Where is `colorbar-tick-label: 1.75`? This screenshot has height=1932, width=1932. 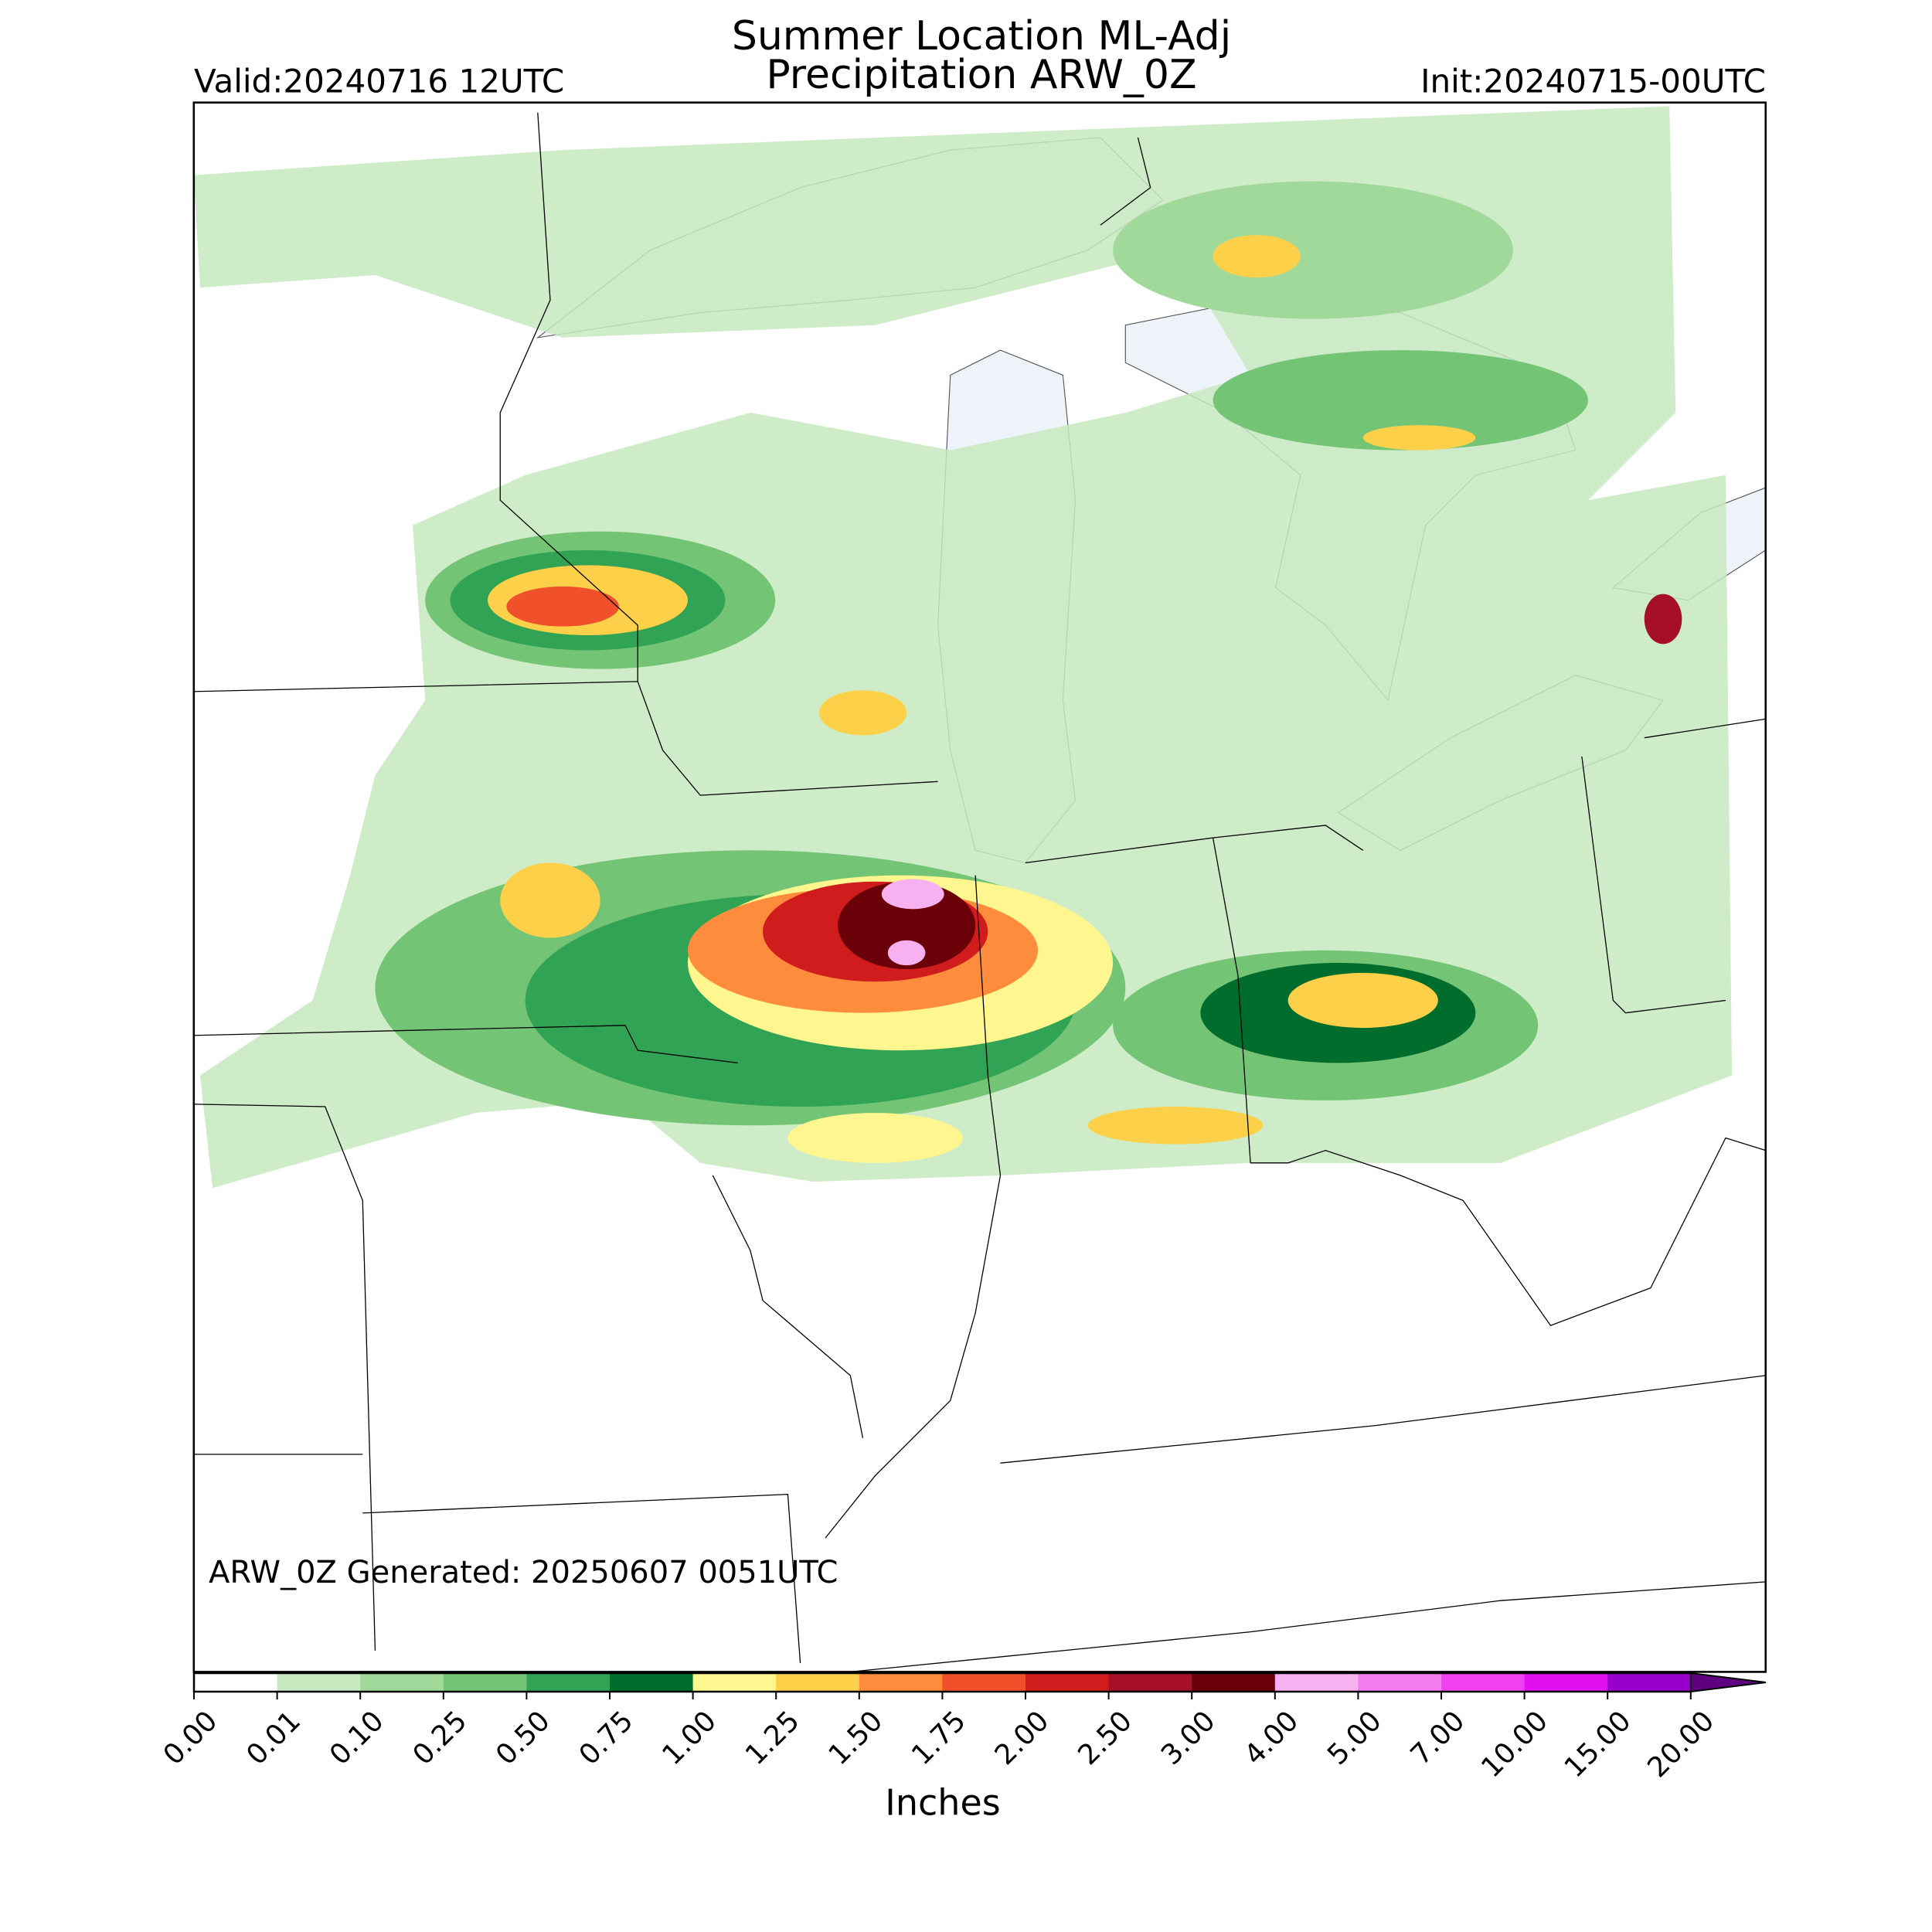
colorbar-tick-label: 1.75 is located at coordinates (939, 1738).